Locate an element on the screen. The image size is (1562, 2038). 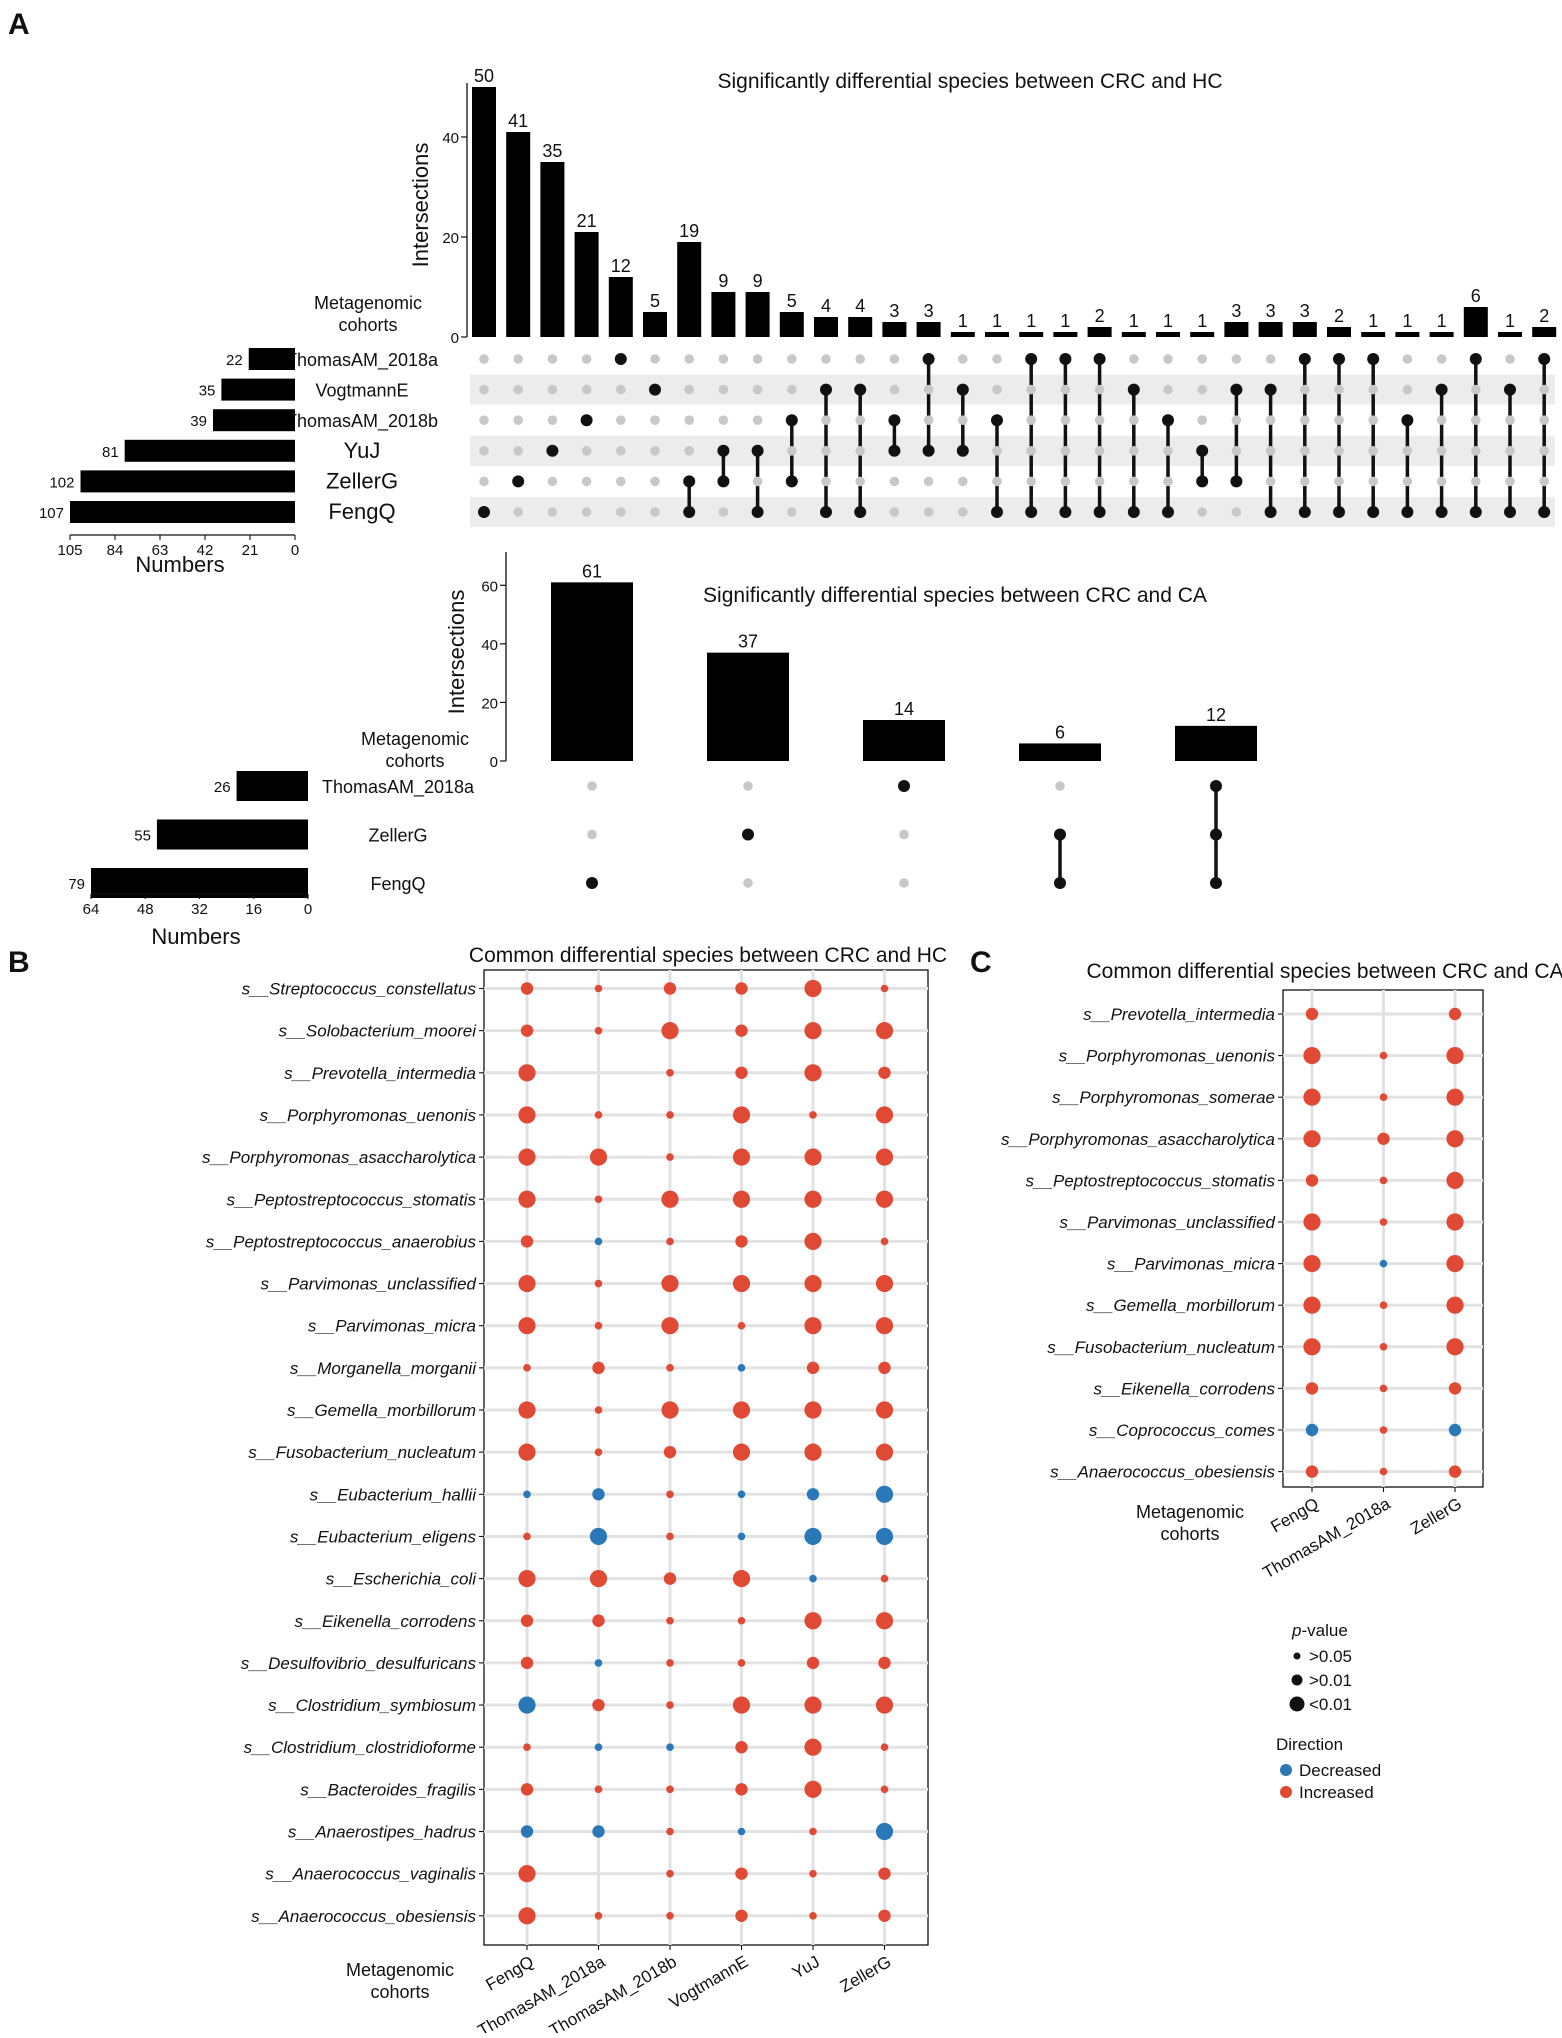
b-species-label-4: s__Porphyromonas_asaccharolytica is located at coordinates (339, 1157).